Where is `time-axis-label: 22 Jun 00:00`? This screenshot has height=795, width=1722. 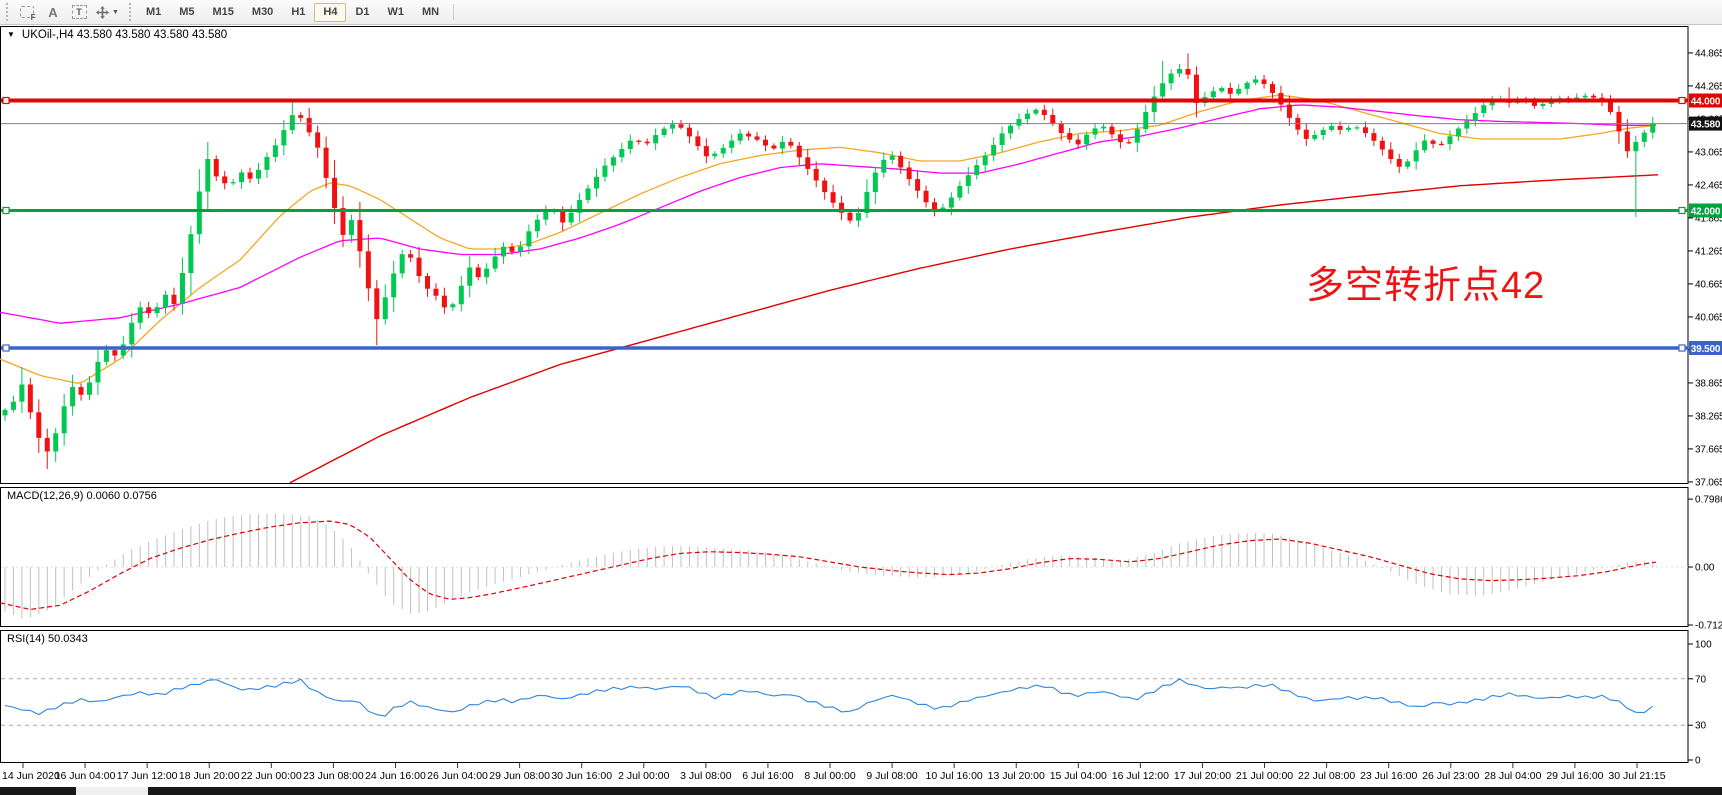
time-axis-label: 22 Jun 00:00 is located at coordinates (271, 776).